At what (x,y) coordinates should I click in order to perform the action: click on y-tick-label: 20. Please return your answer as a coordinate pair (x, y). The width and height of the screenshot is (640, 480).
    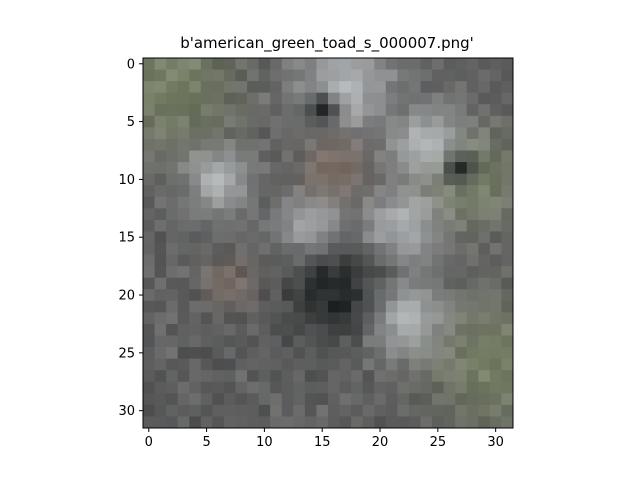
    Looking at the image, I should click on (126, 296).